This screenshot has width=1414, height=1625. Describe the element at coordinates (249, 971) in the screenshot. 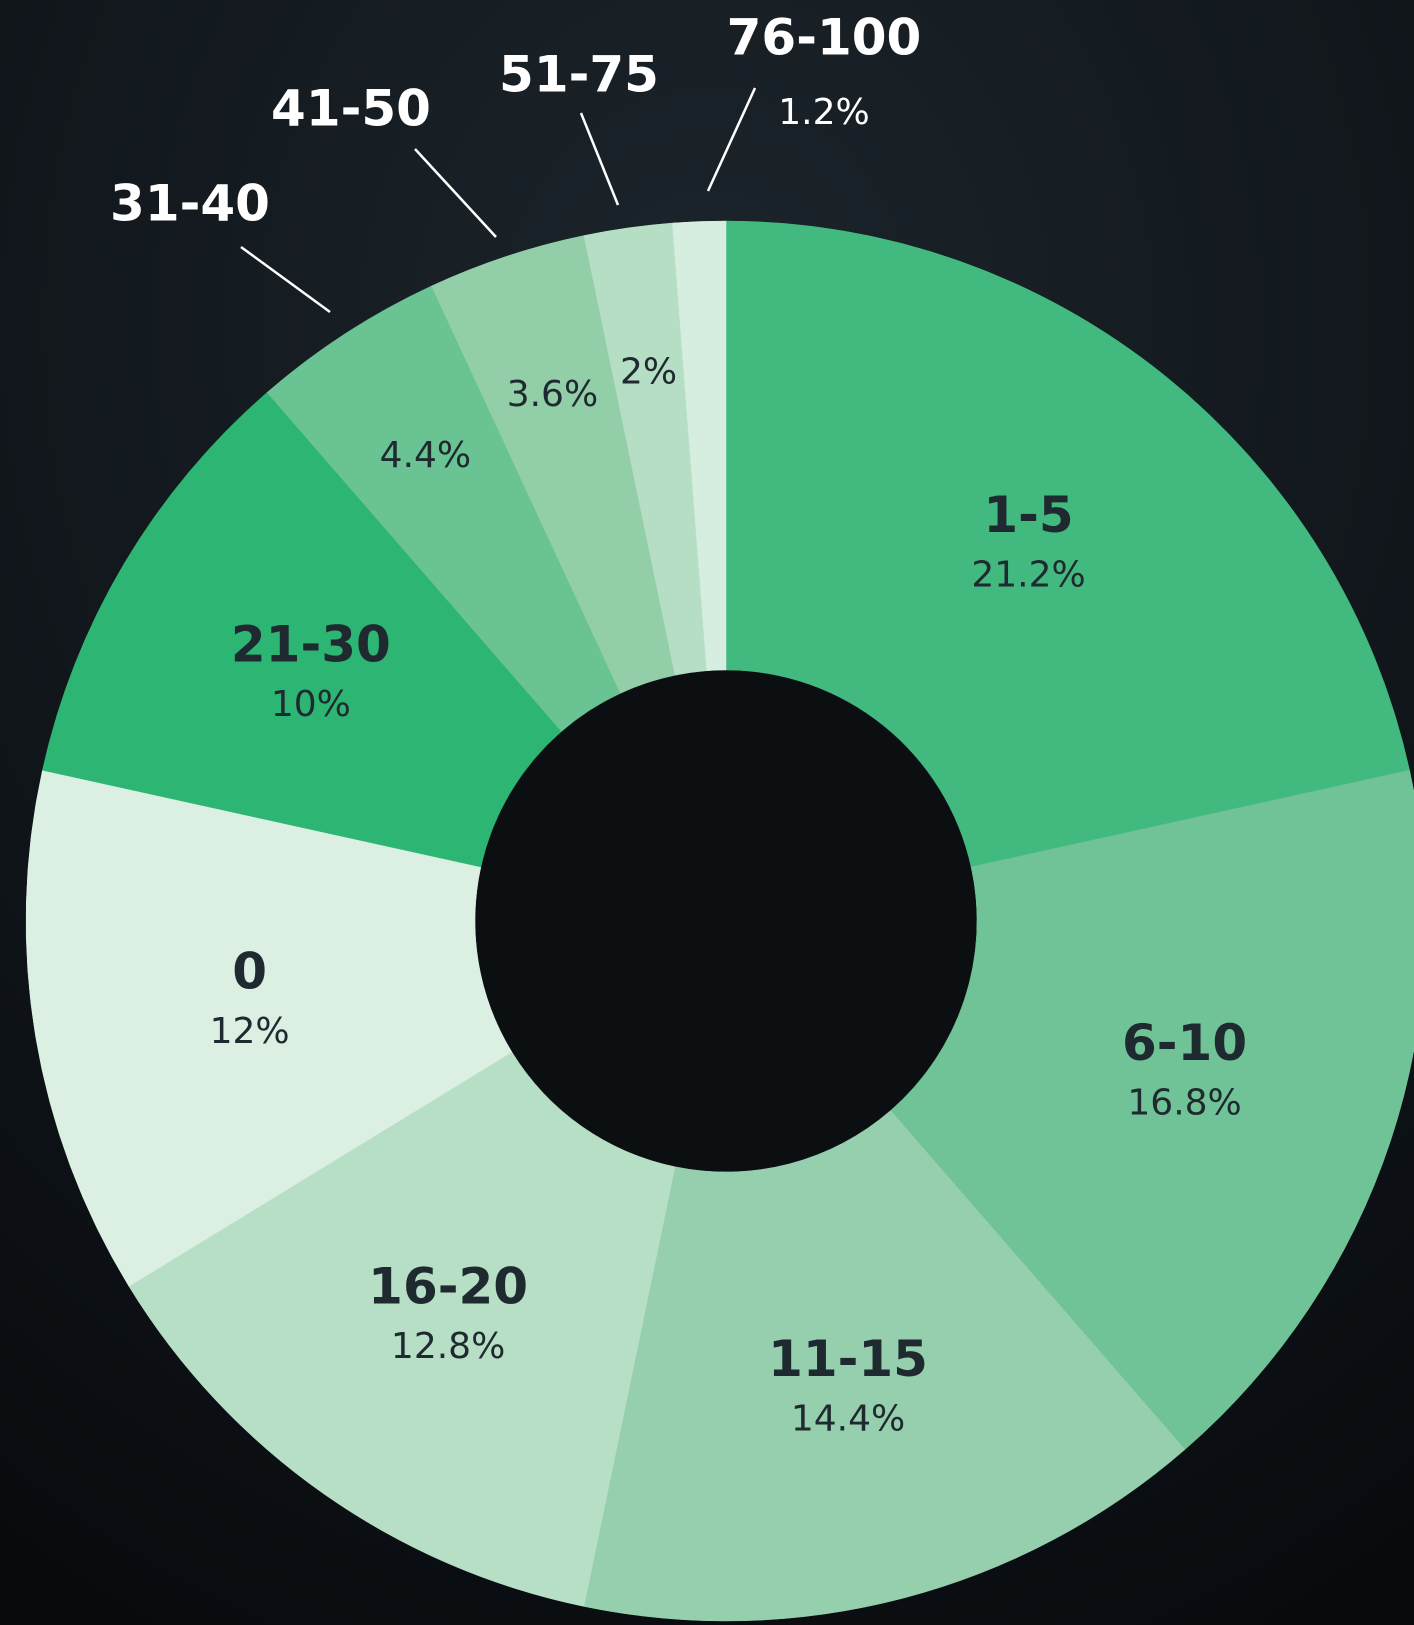

I see `slice-name: 0` at that location.